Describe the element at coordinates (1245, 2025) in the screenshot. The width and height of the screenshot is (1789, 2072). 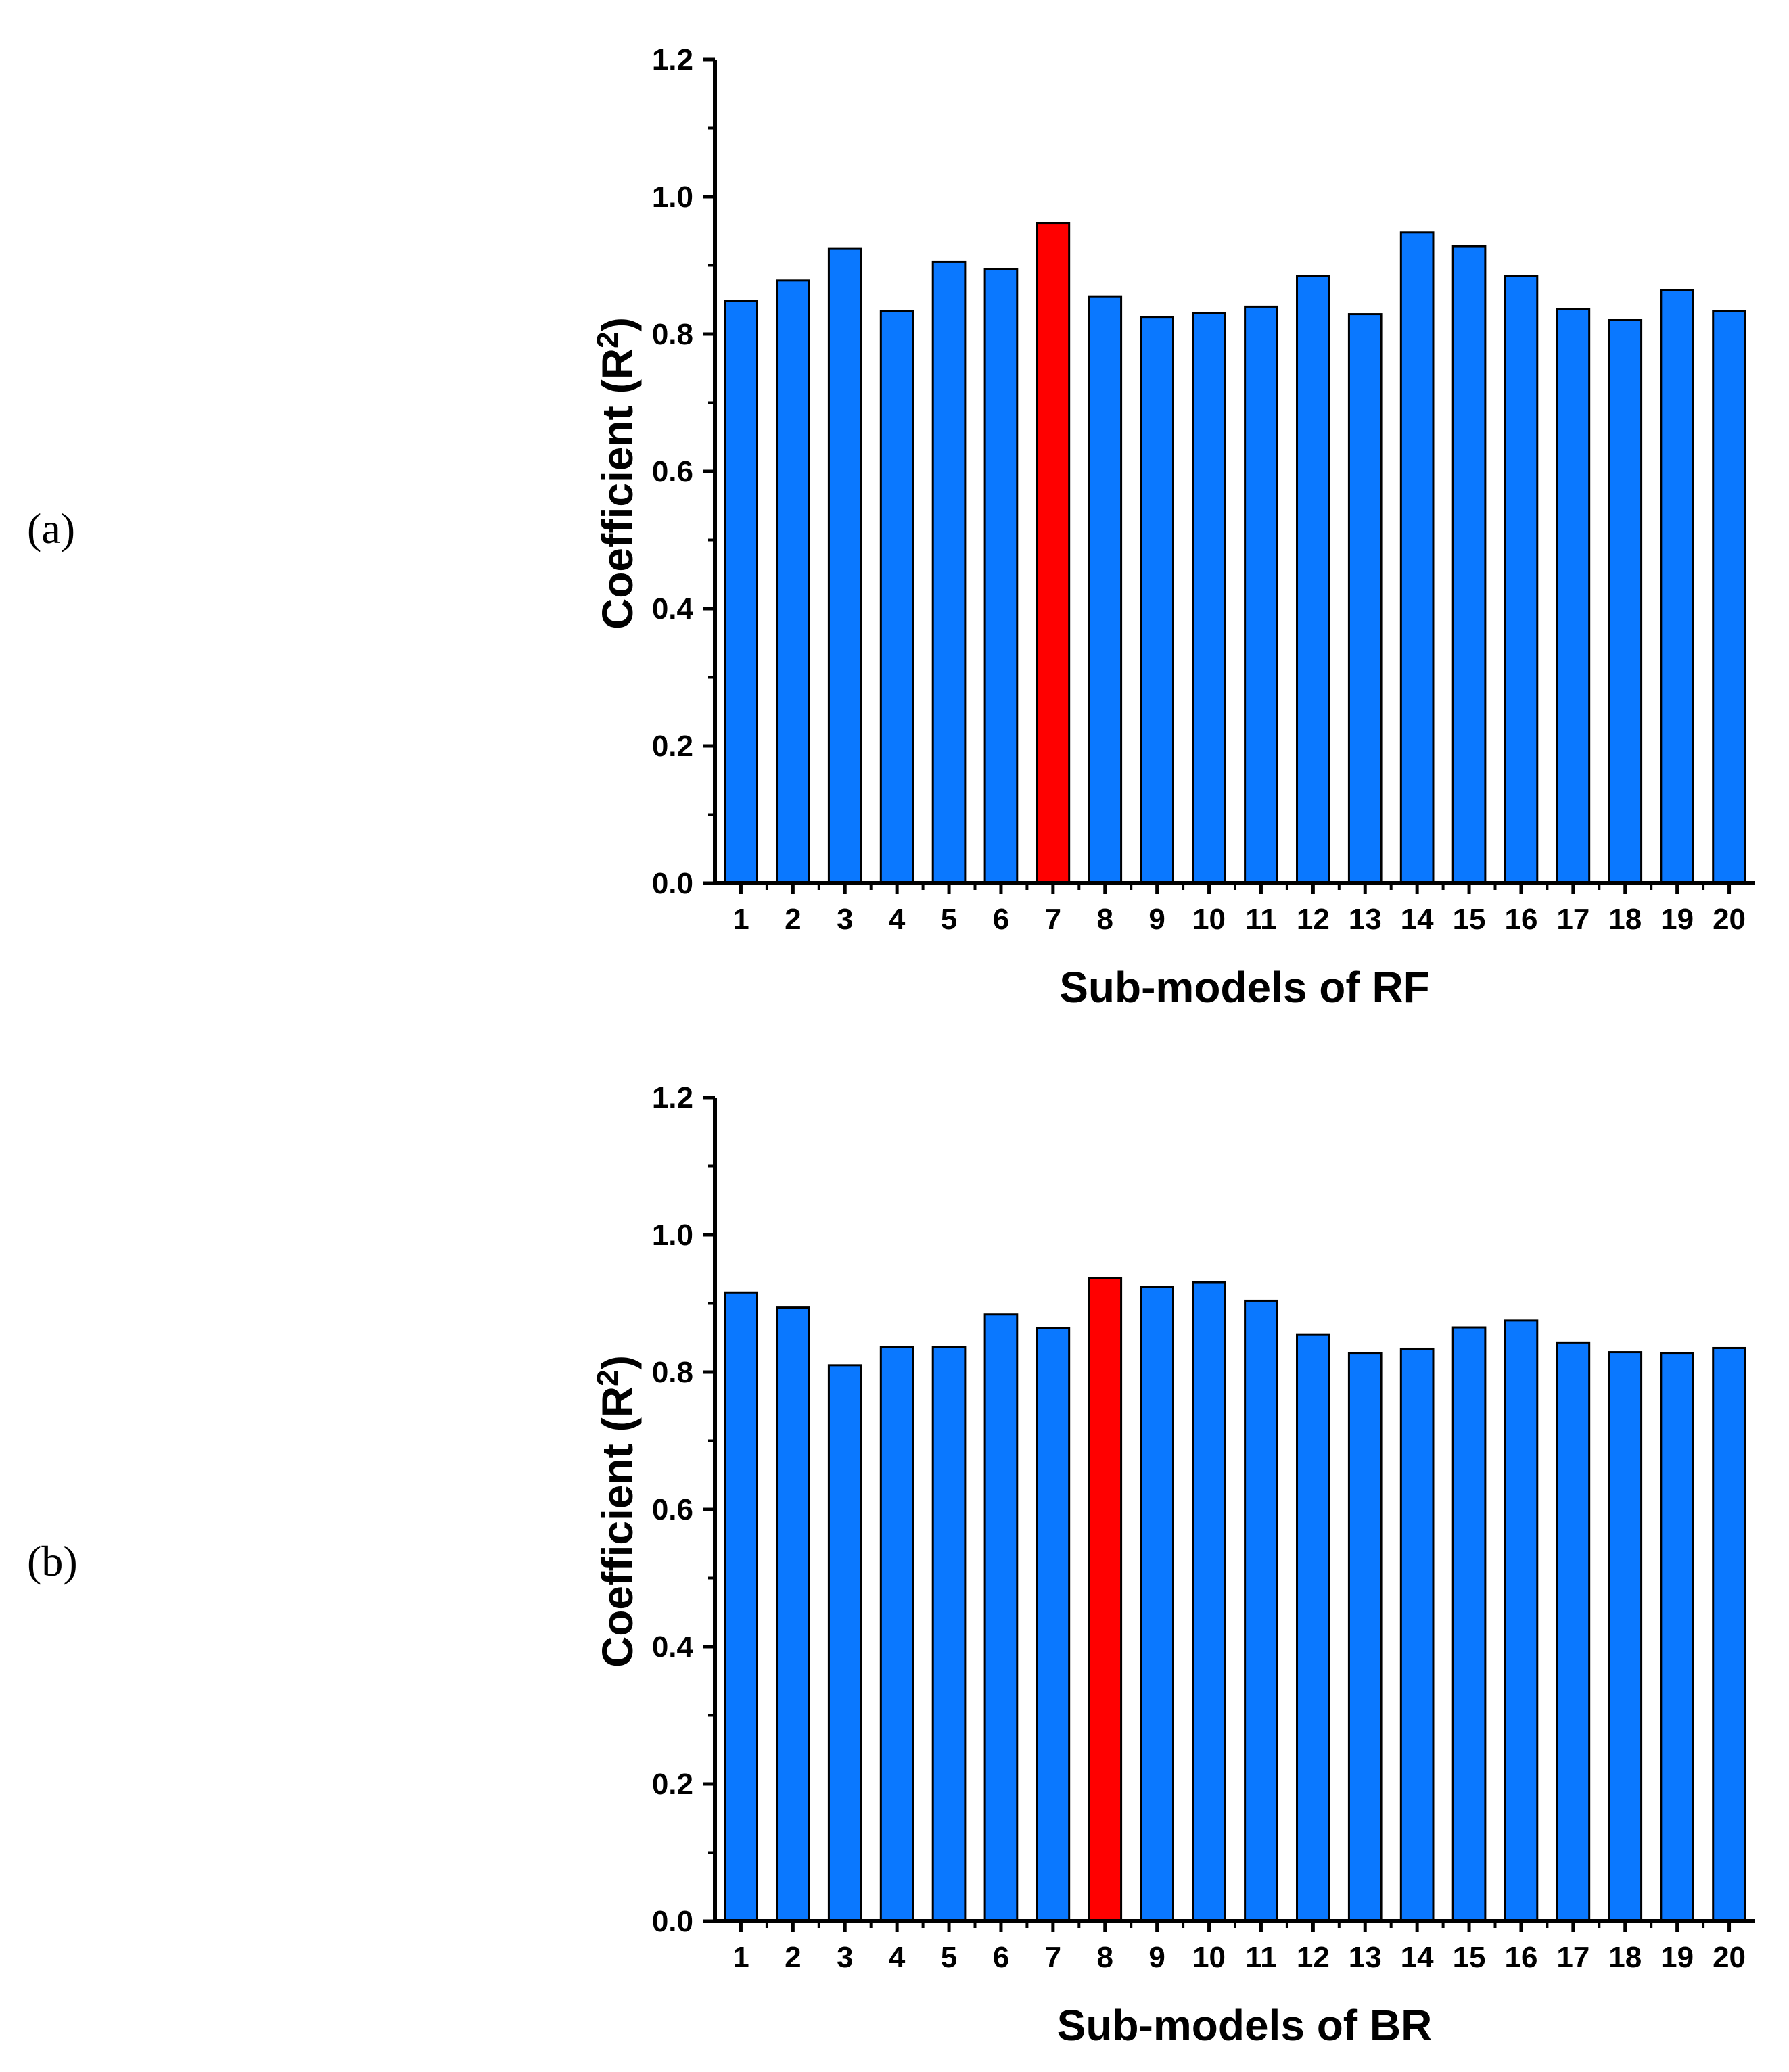
I see `x-axis-title: Sub-models of BR` at that location.